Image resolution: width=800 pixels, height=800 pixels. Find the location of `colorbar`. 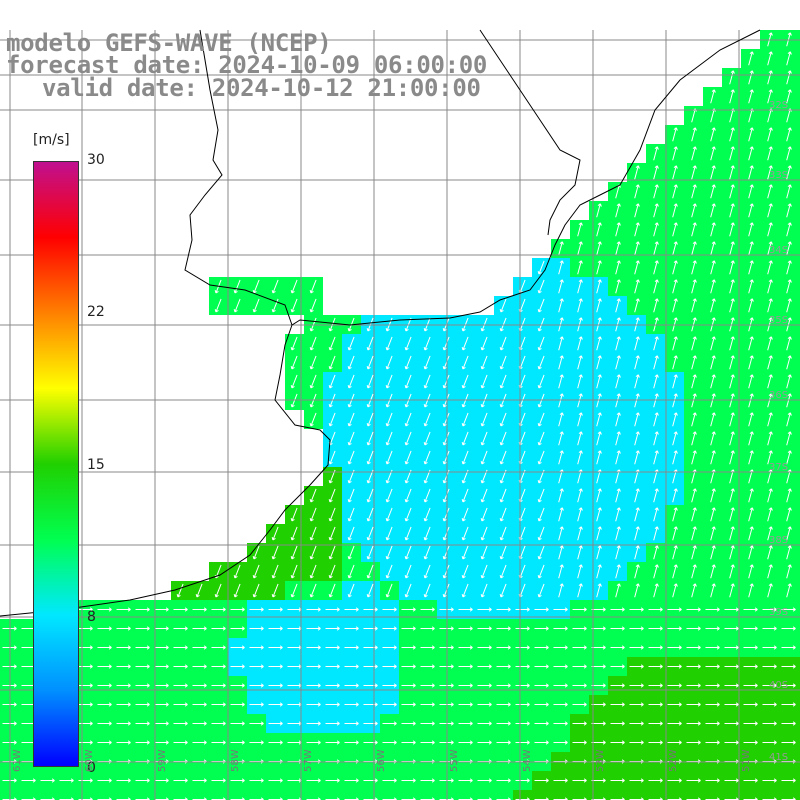

colorbar is located at coordinates (56, 464).